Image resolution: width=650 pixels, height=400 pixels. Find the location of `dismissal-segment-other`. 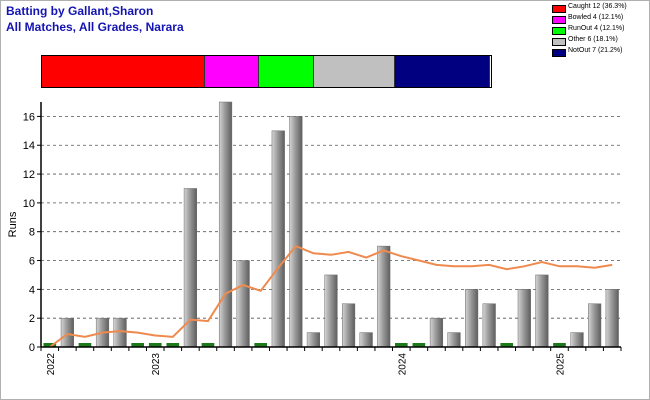

dismissal-segment-other is located at coordinates (354, 71).